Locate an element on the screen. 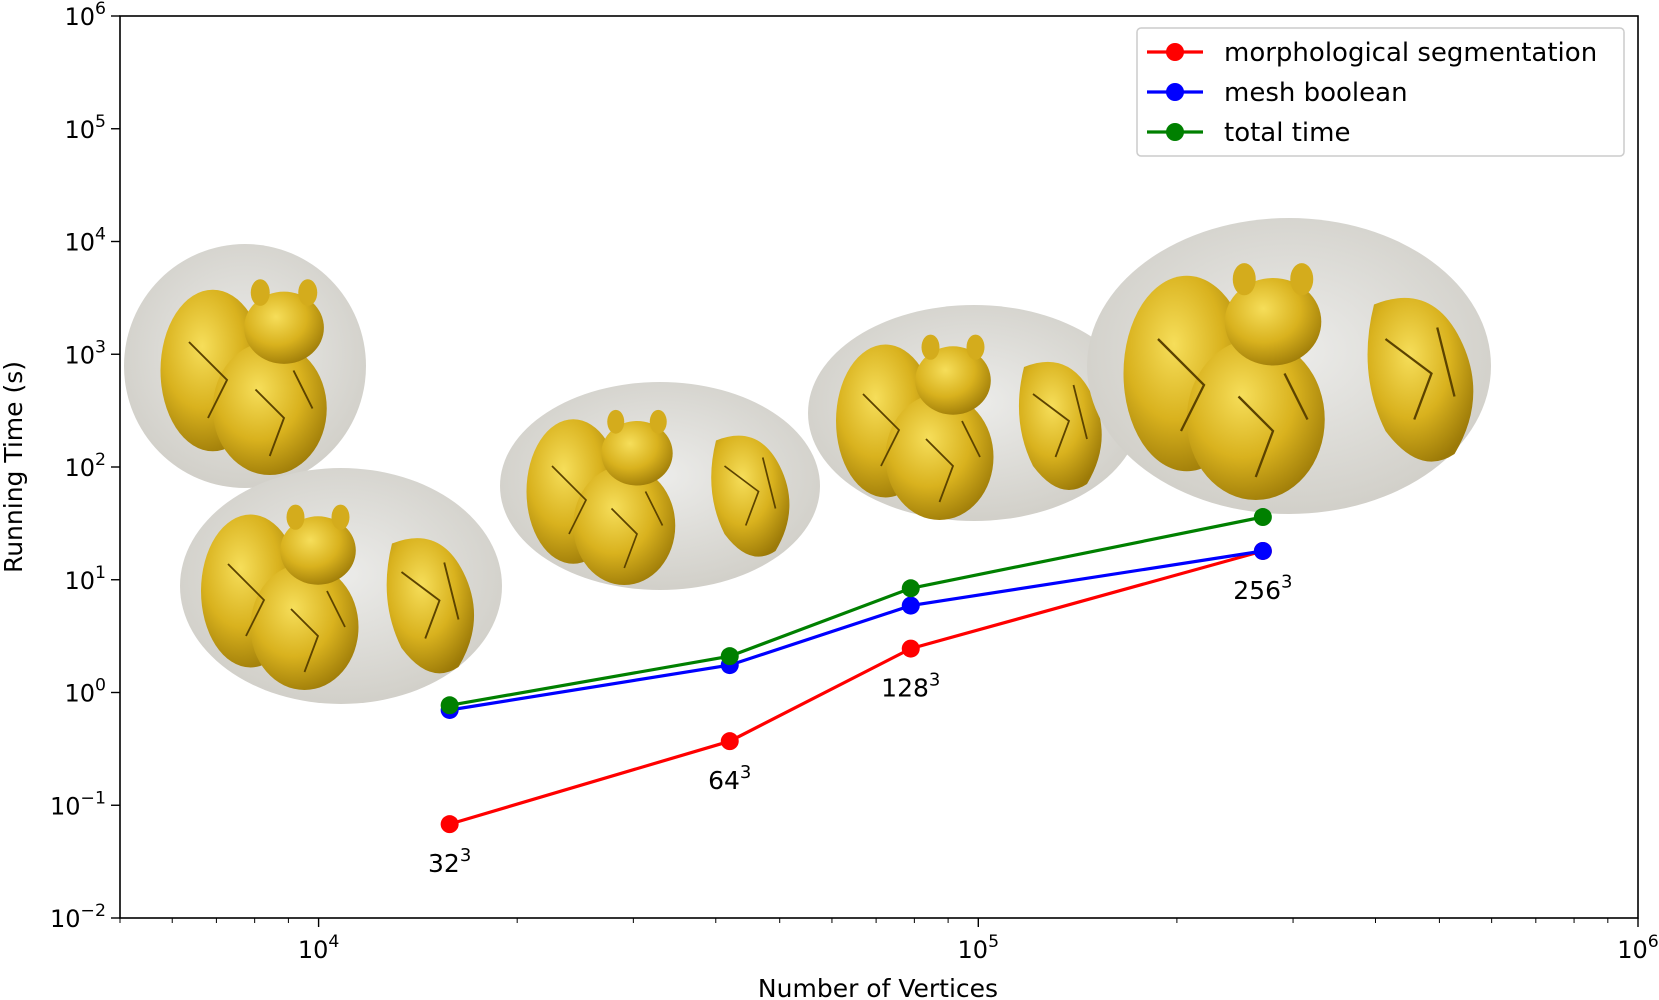 The height and width of the screenshot is (1000, 1659). legend-label: morphological segmentation is located at coordinates (1410, 53).